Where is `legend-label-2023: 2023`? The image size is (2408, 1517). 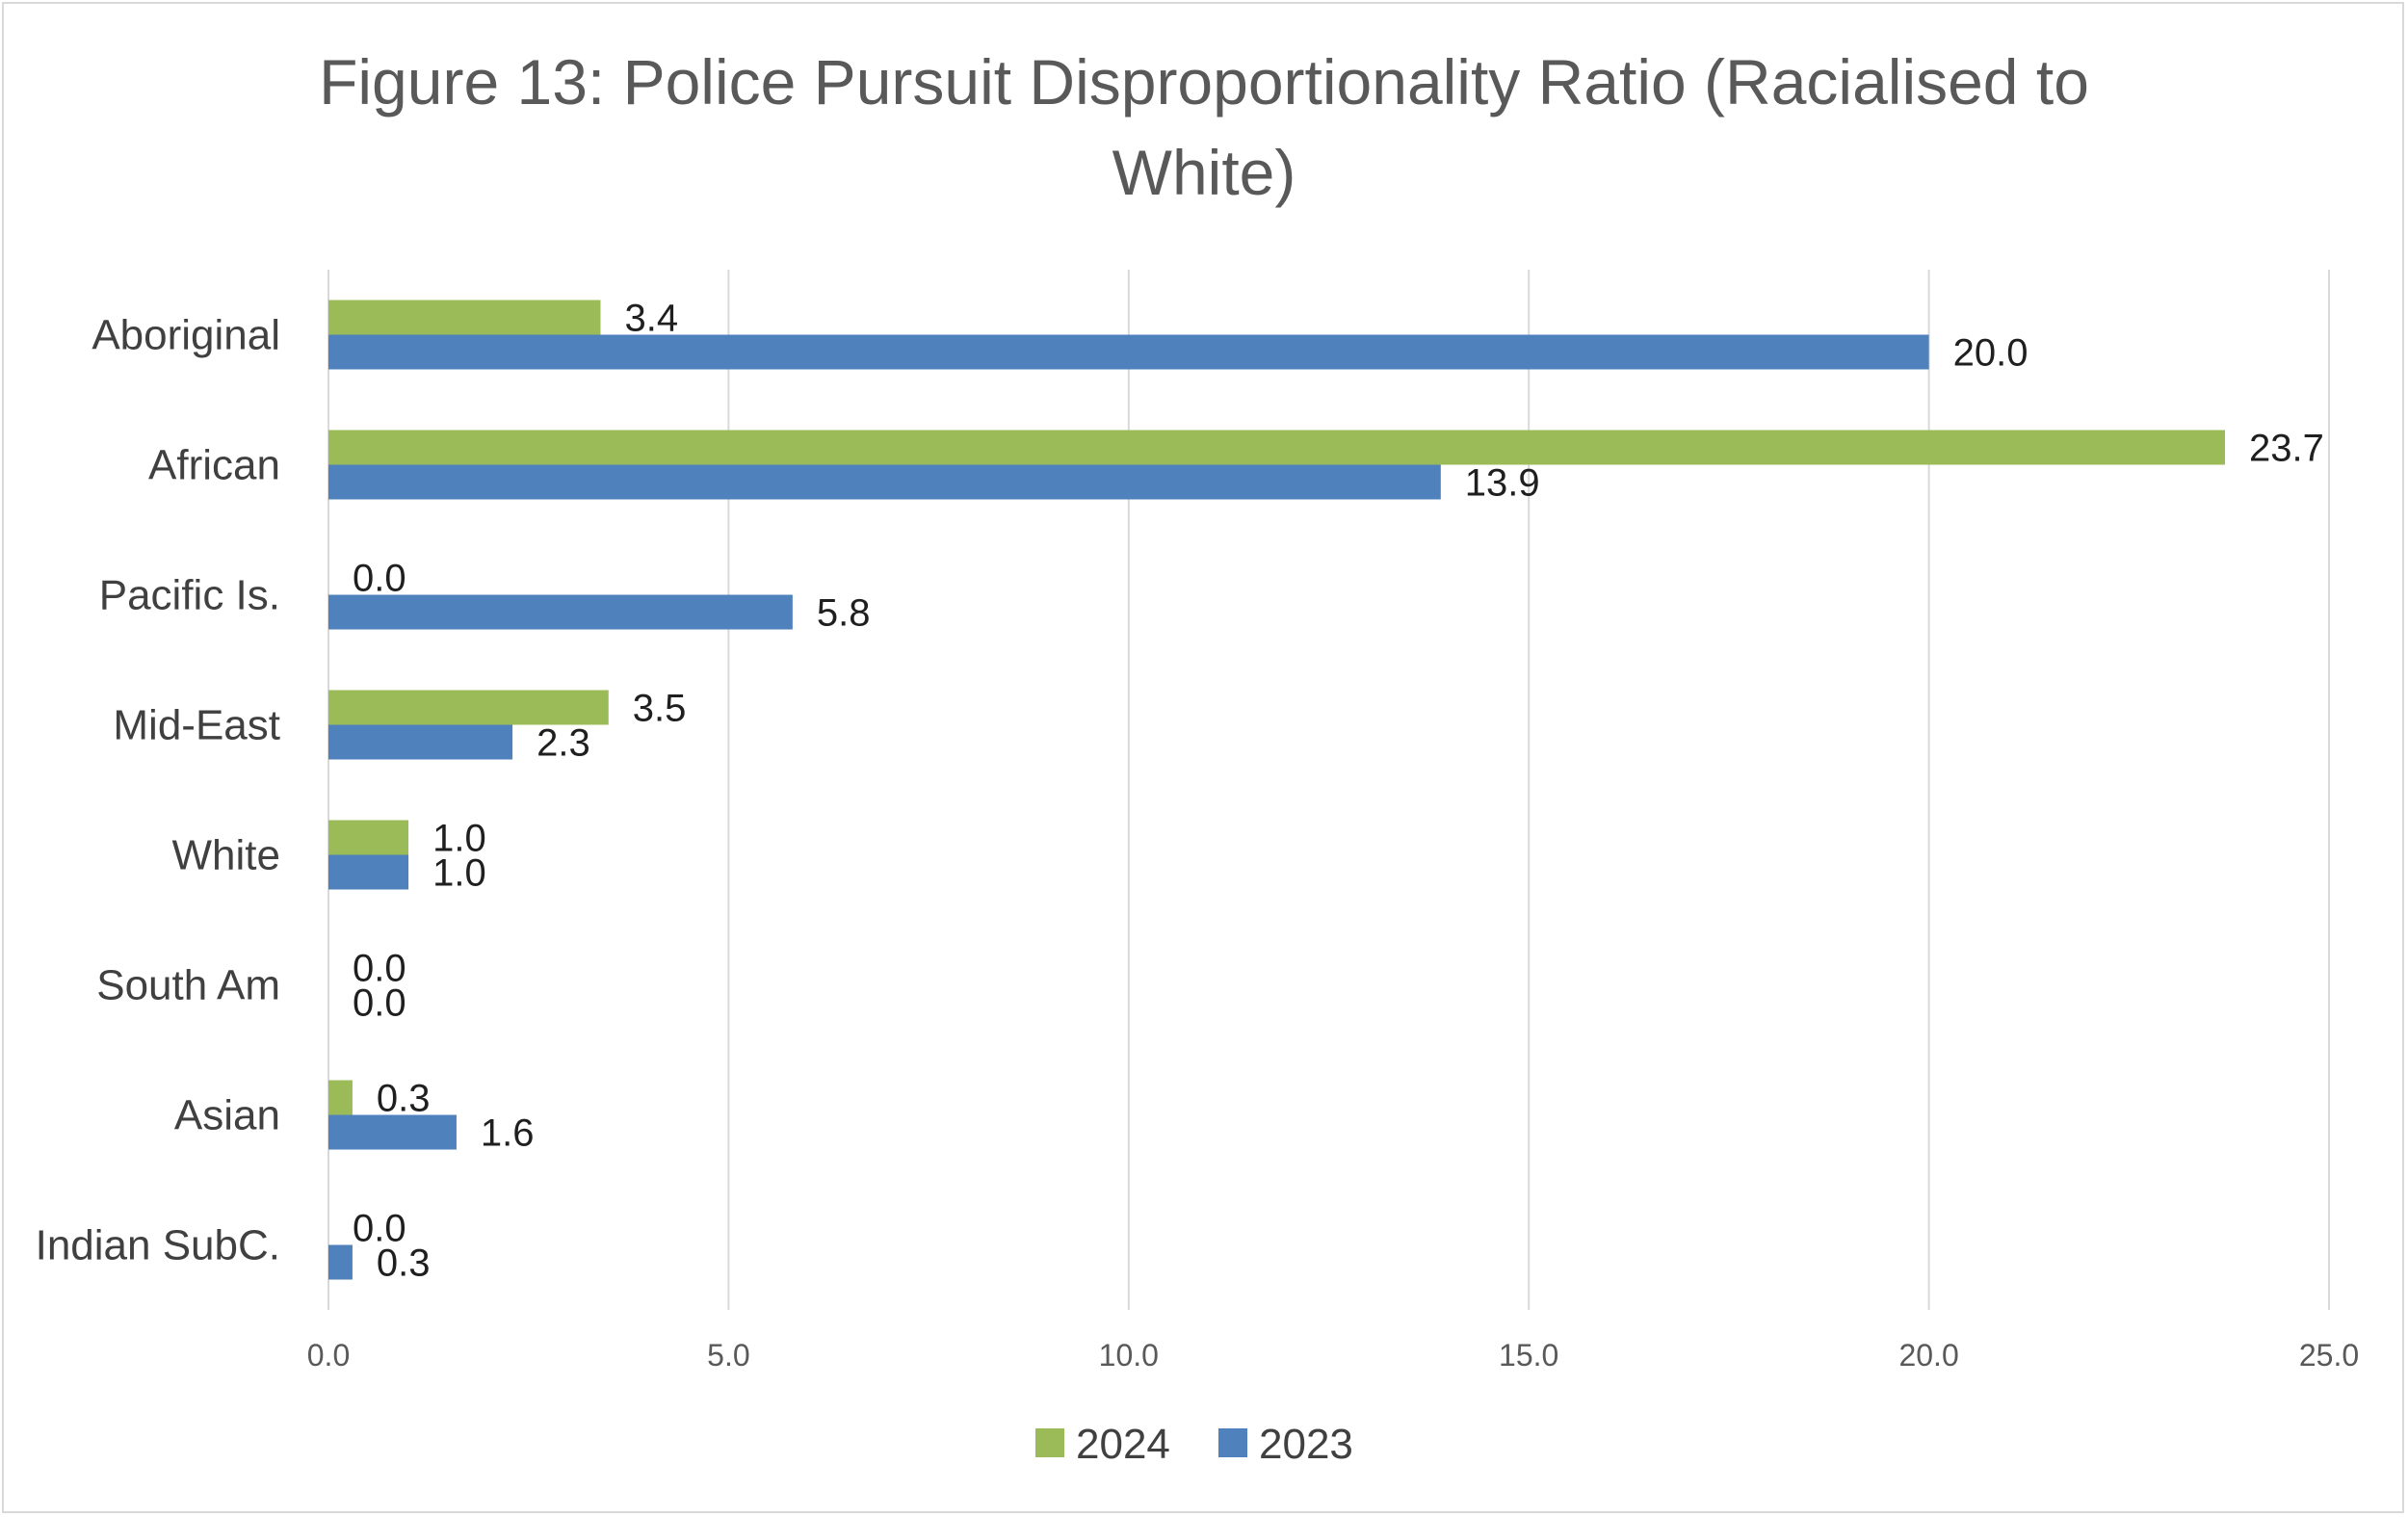 legend-label-2023: 2023 is located at coordinates (1306, 1444).